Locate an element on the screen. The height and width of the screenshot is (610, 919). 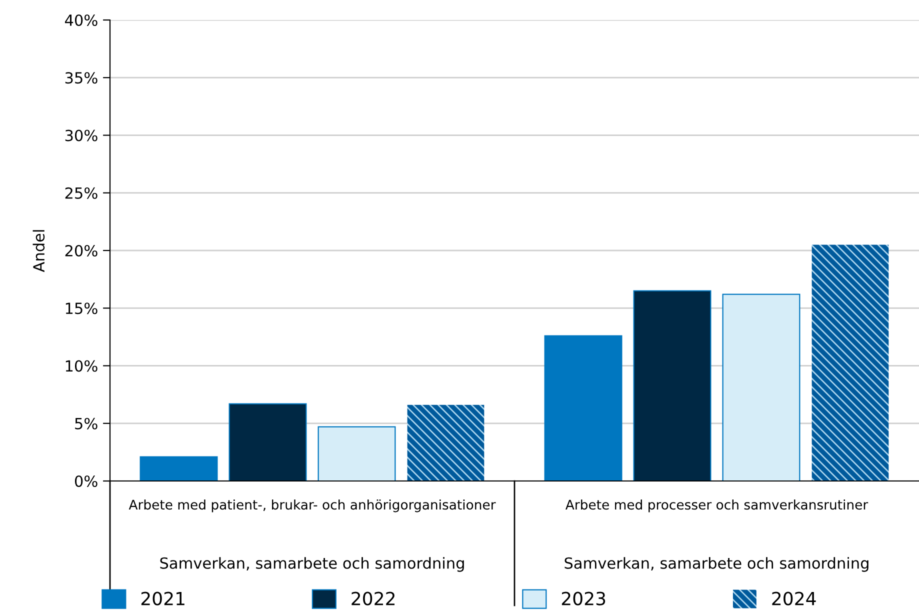
legend-label: 2024 is located at coordinates (794, 599).